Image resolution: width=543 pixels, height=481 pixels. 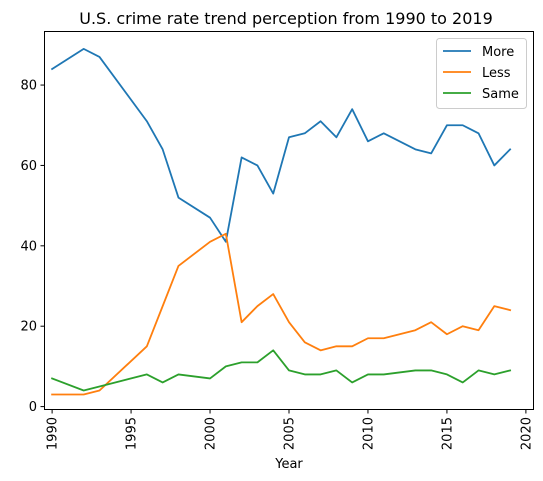 I want to click on x-tick-label: 2015, so click(x=447, y=433).